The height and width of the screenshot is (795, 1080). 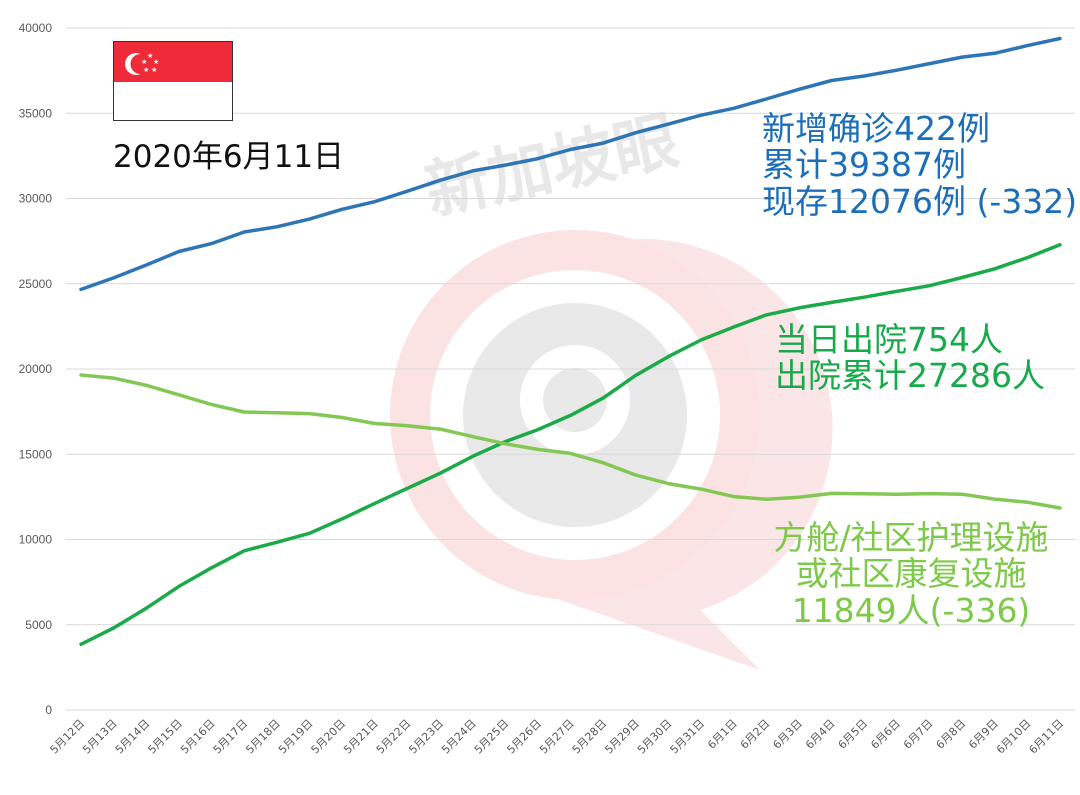 I want to click on community-facility-label-2: 或社区康复设施, so click(x=911, y=574).